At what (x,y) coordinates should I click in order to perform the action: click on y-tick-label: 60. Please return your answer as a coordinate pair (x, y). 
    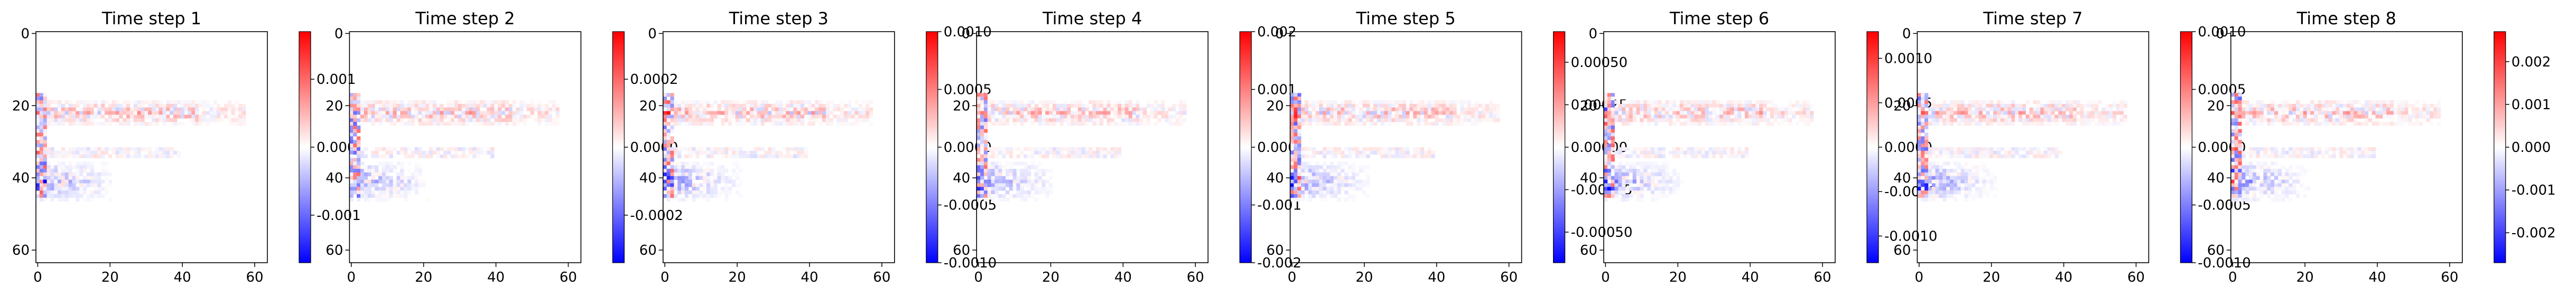
    Looking at the image, I should click on (961, 250).